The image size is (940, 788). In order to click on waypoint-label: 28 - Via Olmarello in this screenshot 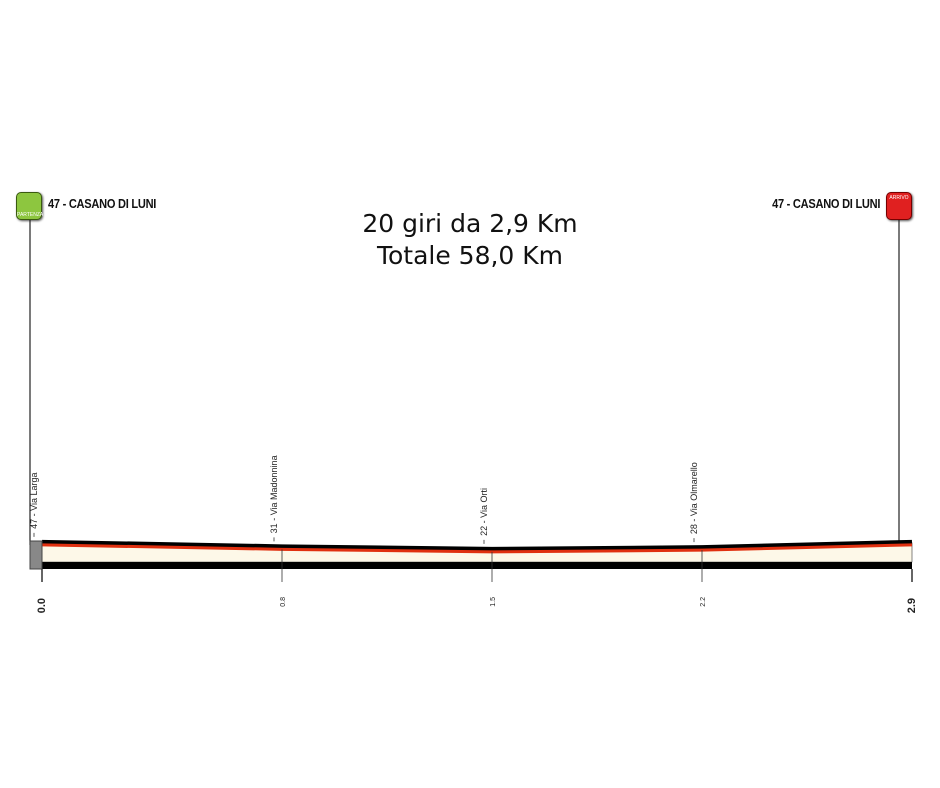, I will do `click(694, 498)`.